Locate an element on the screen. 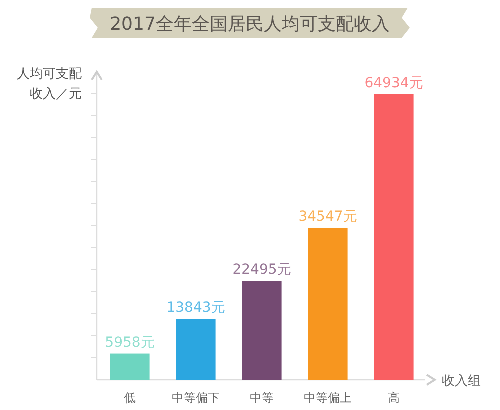 This screenshot has height=410, width=500. chart-title: 2017全年全国居民人均可支配收入 is located at coordinates (250, 24).